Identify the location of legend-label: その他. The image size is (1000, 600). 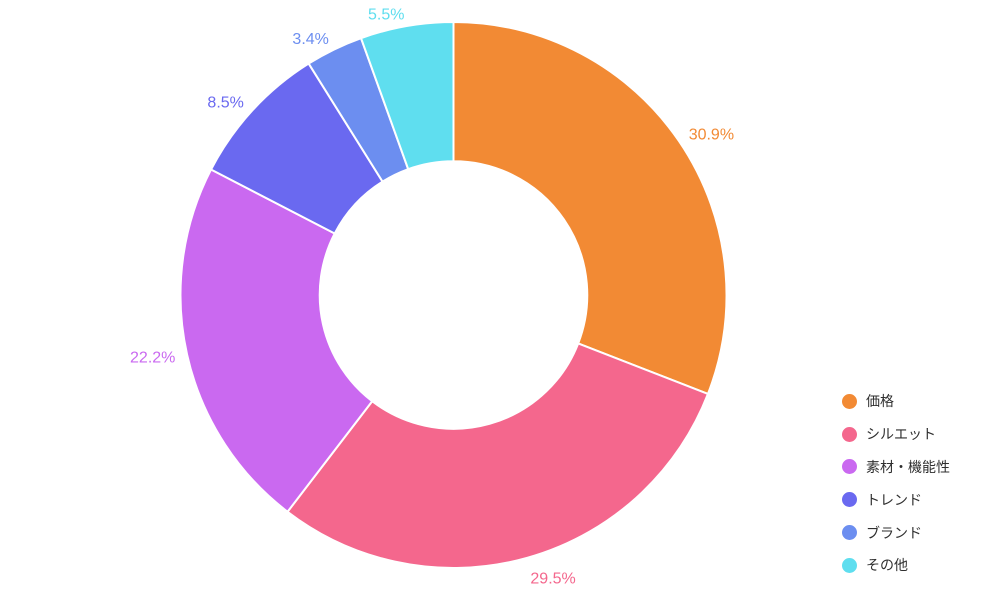
(887, 565).